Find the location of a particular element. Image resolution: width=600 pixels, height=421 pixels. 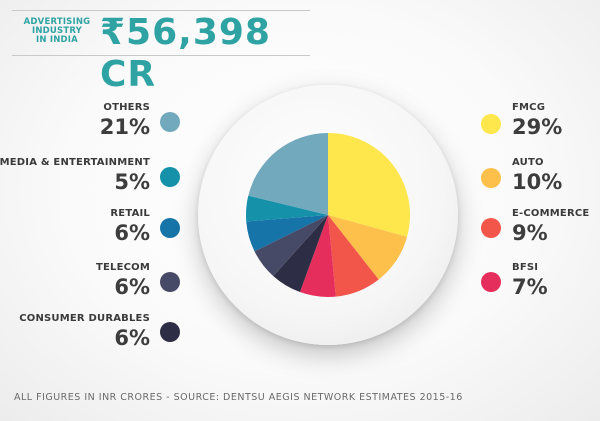

pie-slice-others is located at coordinates (288, 174).